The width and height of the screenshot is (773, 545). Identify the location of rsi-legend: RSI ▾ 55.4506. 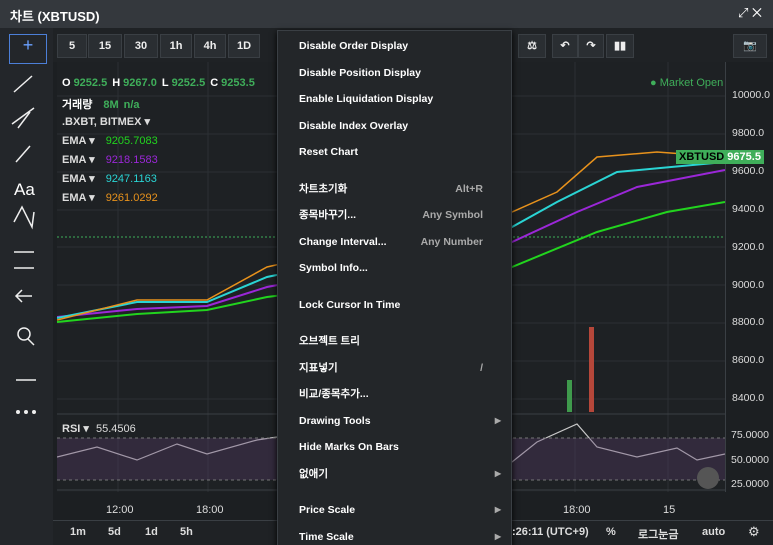
(99, 429).